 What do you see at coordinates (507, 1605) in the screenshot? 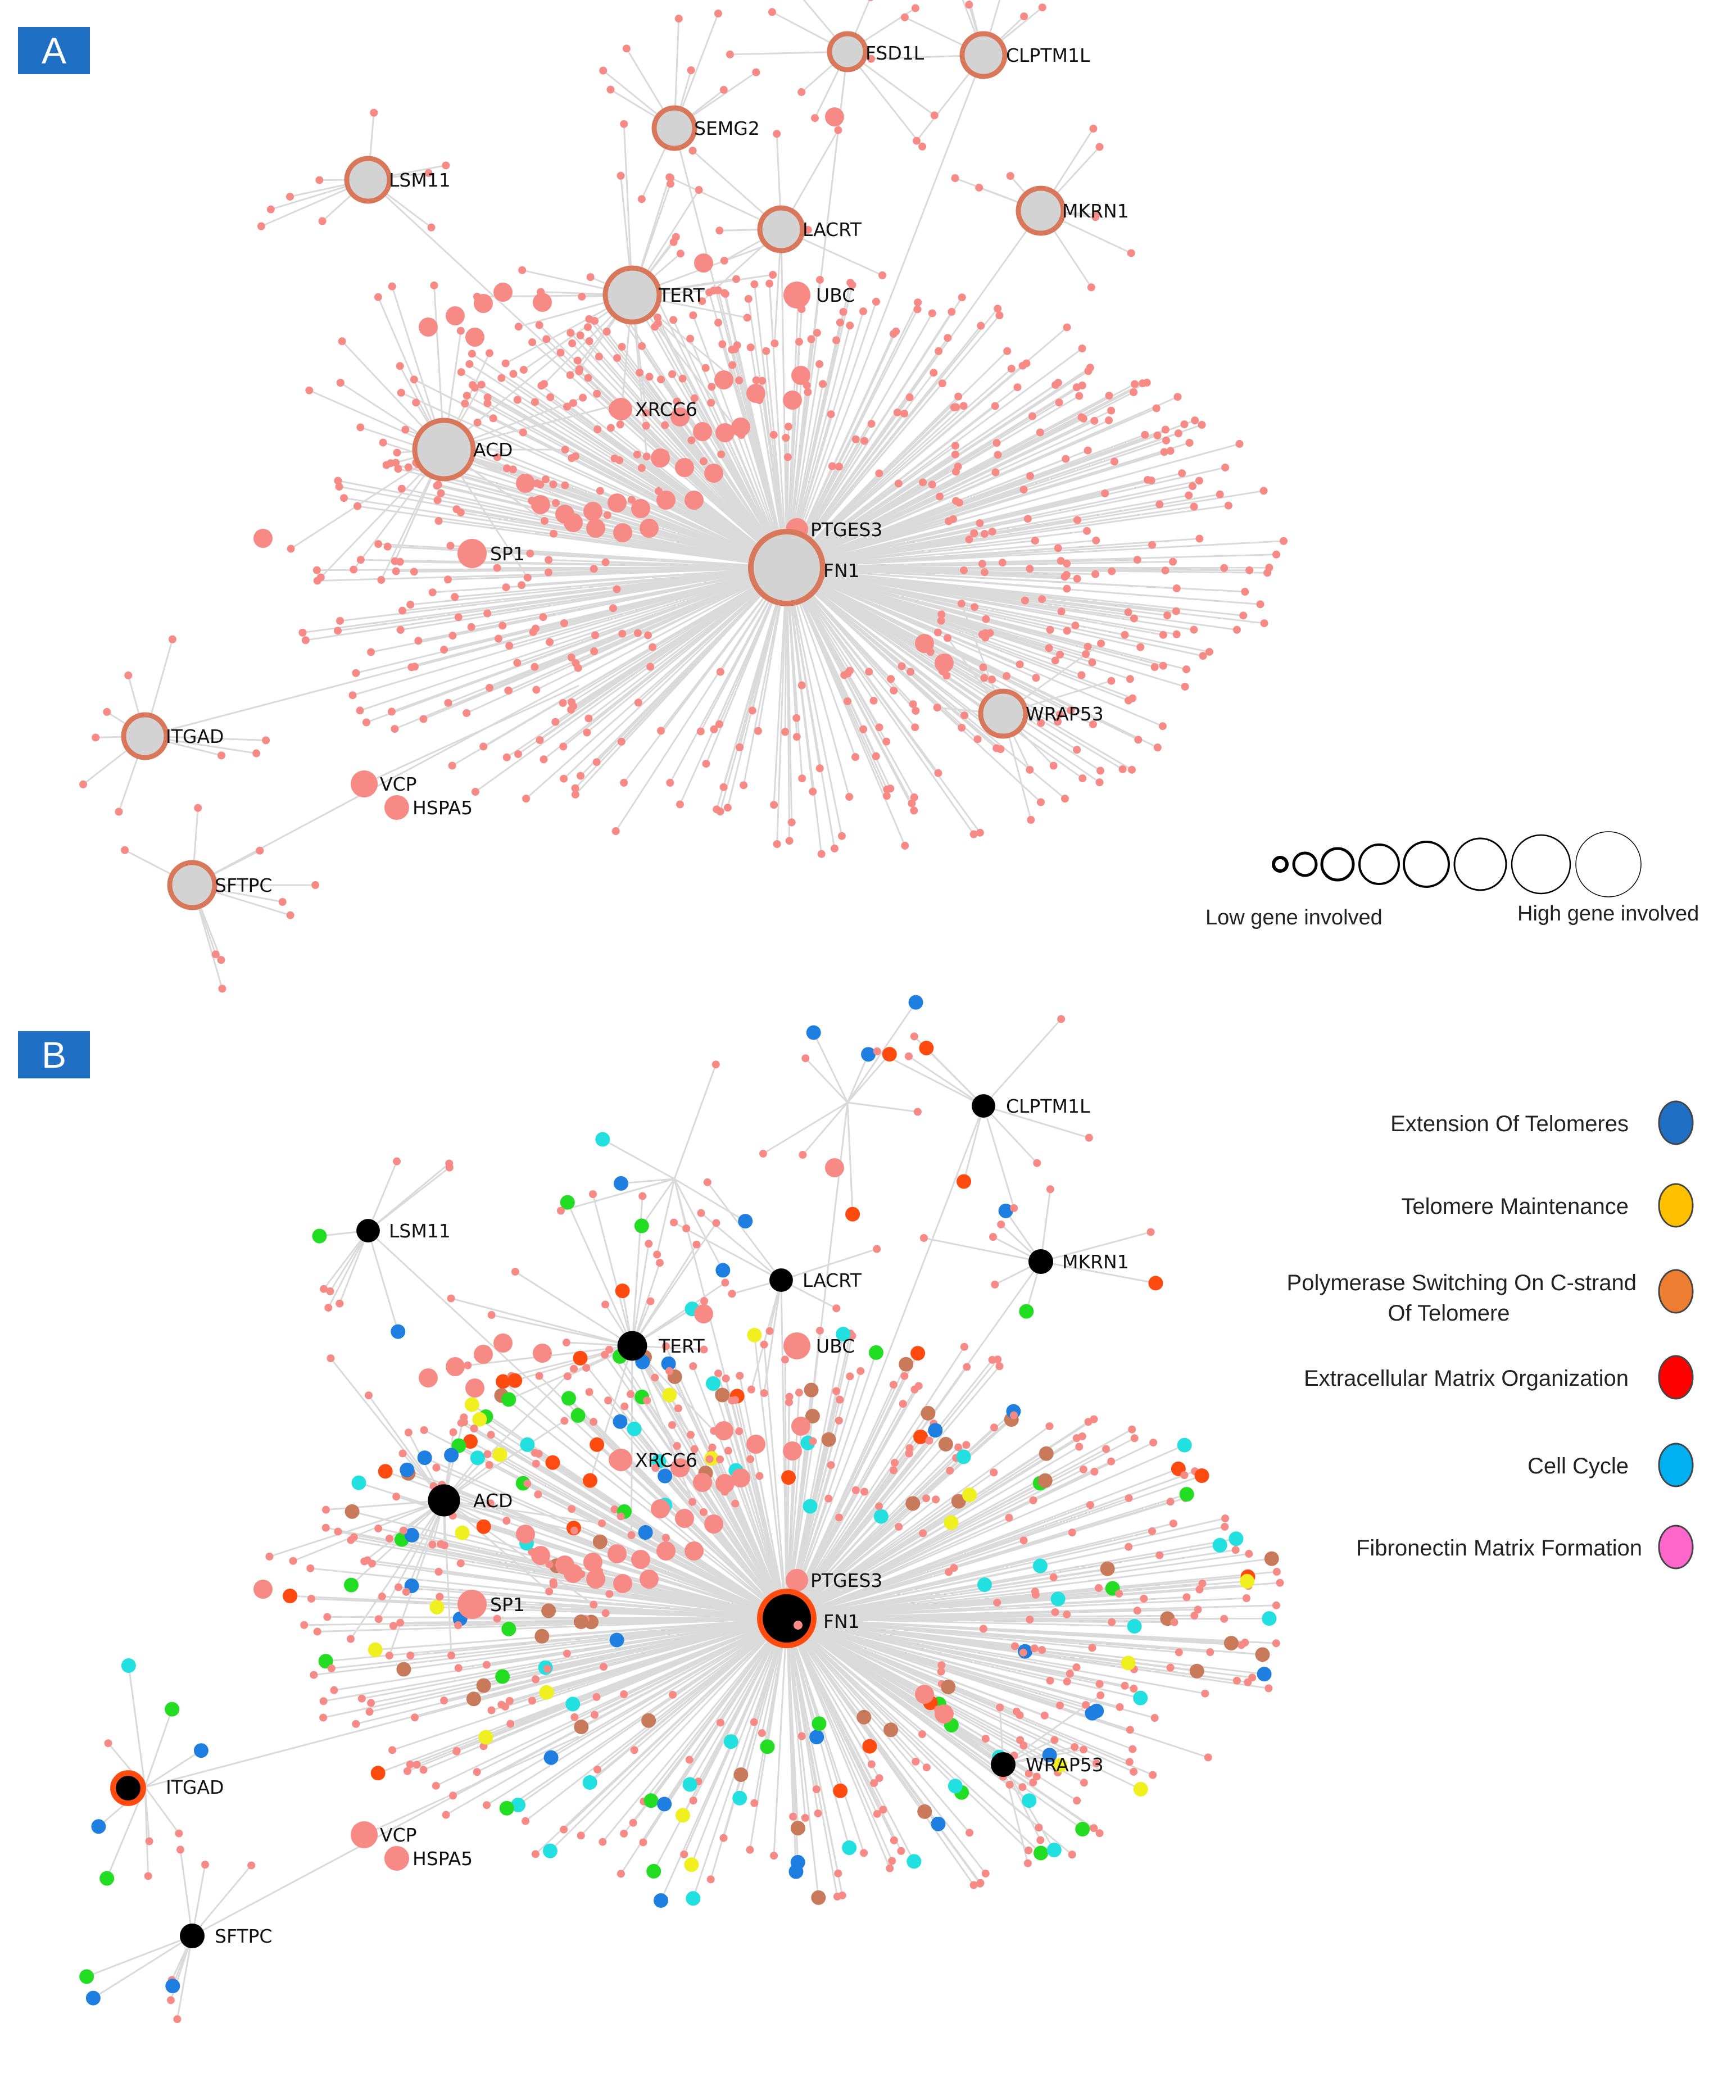
I see `label-sp1: SP1` at bounding box center [507, 1605].